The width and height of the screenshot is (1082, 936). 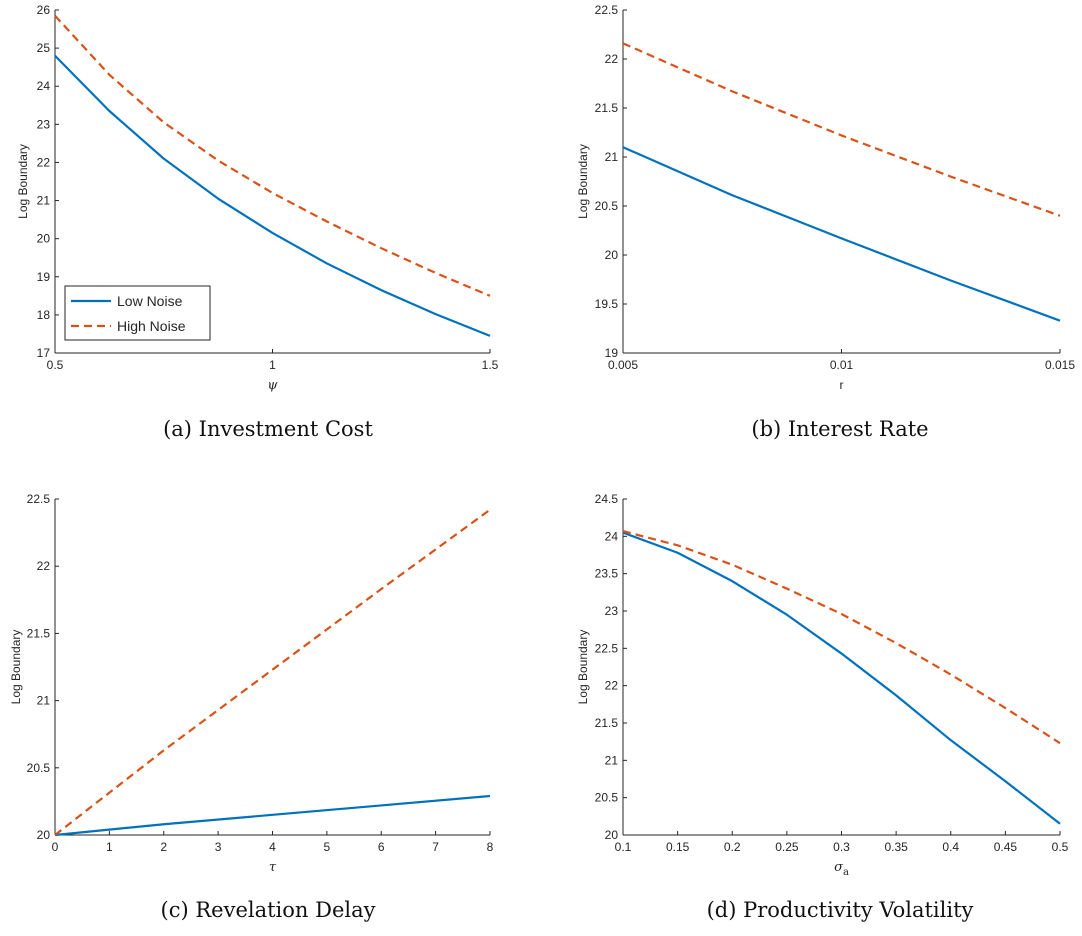 What do you see at coordinates (268, 910) in the screenshot?
I see `panel-caption: (c) Revelation Delay` at bounding box center [268, 910].